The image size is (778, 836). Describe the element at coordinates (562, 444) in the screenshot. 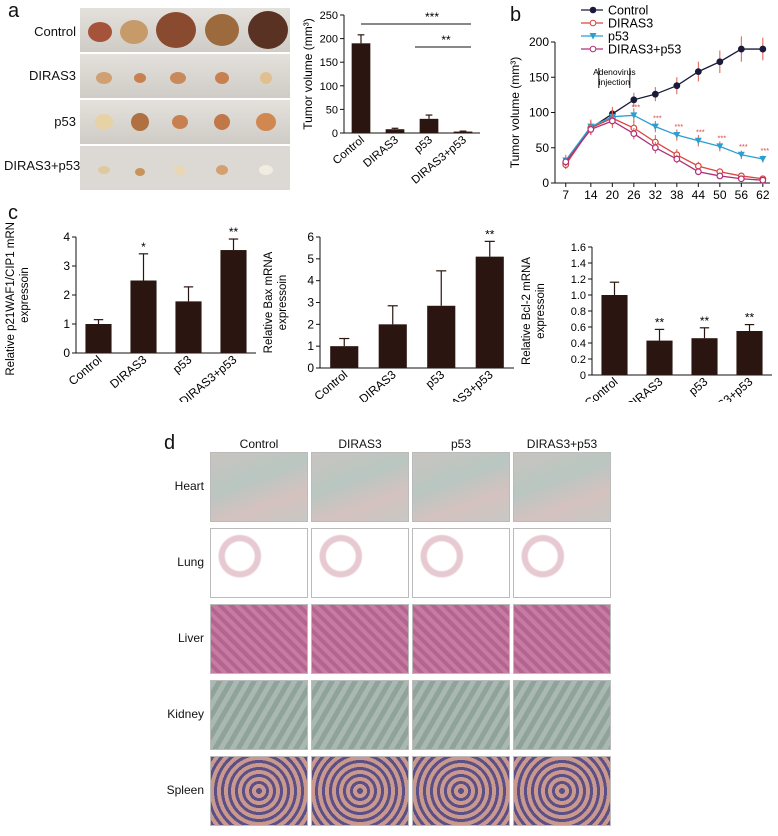

I see `histology-column-label: DIRAS3+p53` at that location.